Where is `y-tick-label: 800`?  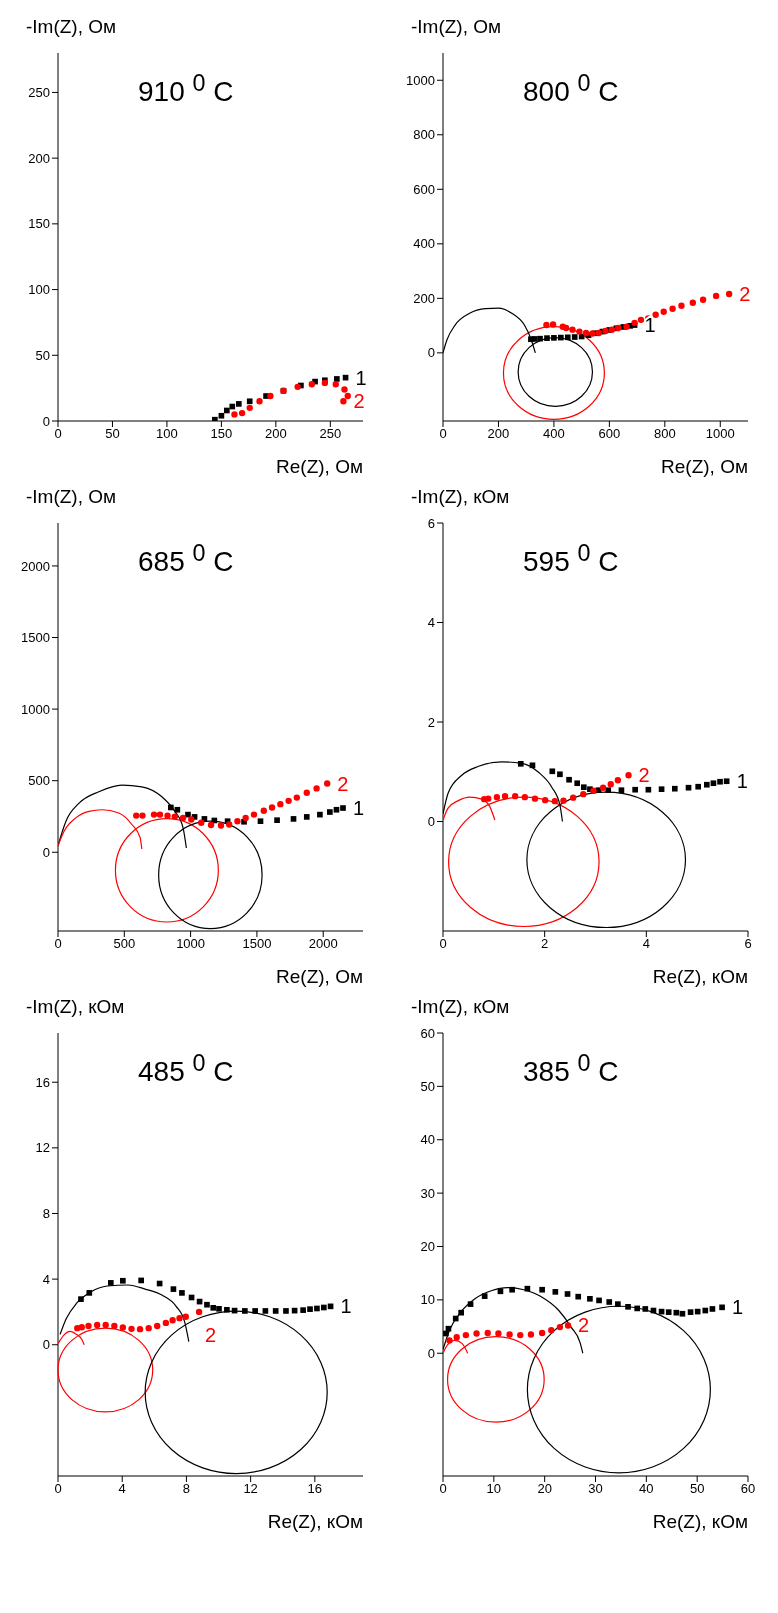
y-tick-label: 800 is located at coordinates (424, 135).